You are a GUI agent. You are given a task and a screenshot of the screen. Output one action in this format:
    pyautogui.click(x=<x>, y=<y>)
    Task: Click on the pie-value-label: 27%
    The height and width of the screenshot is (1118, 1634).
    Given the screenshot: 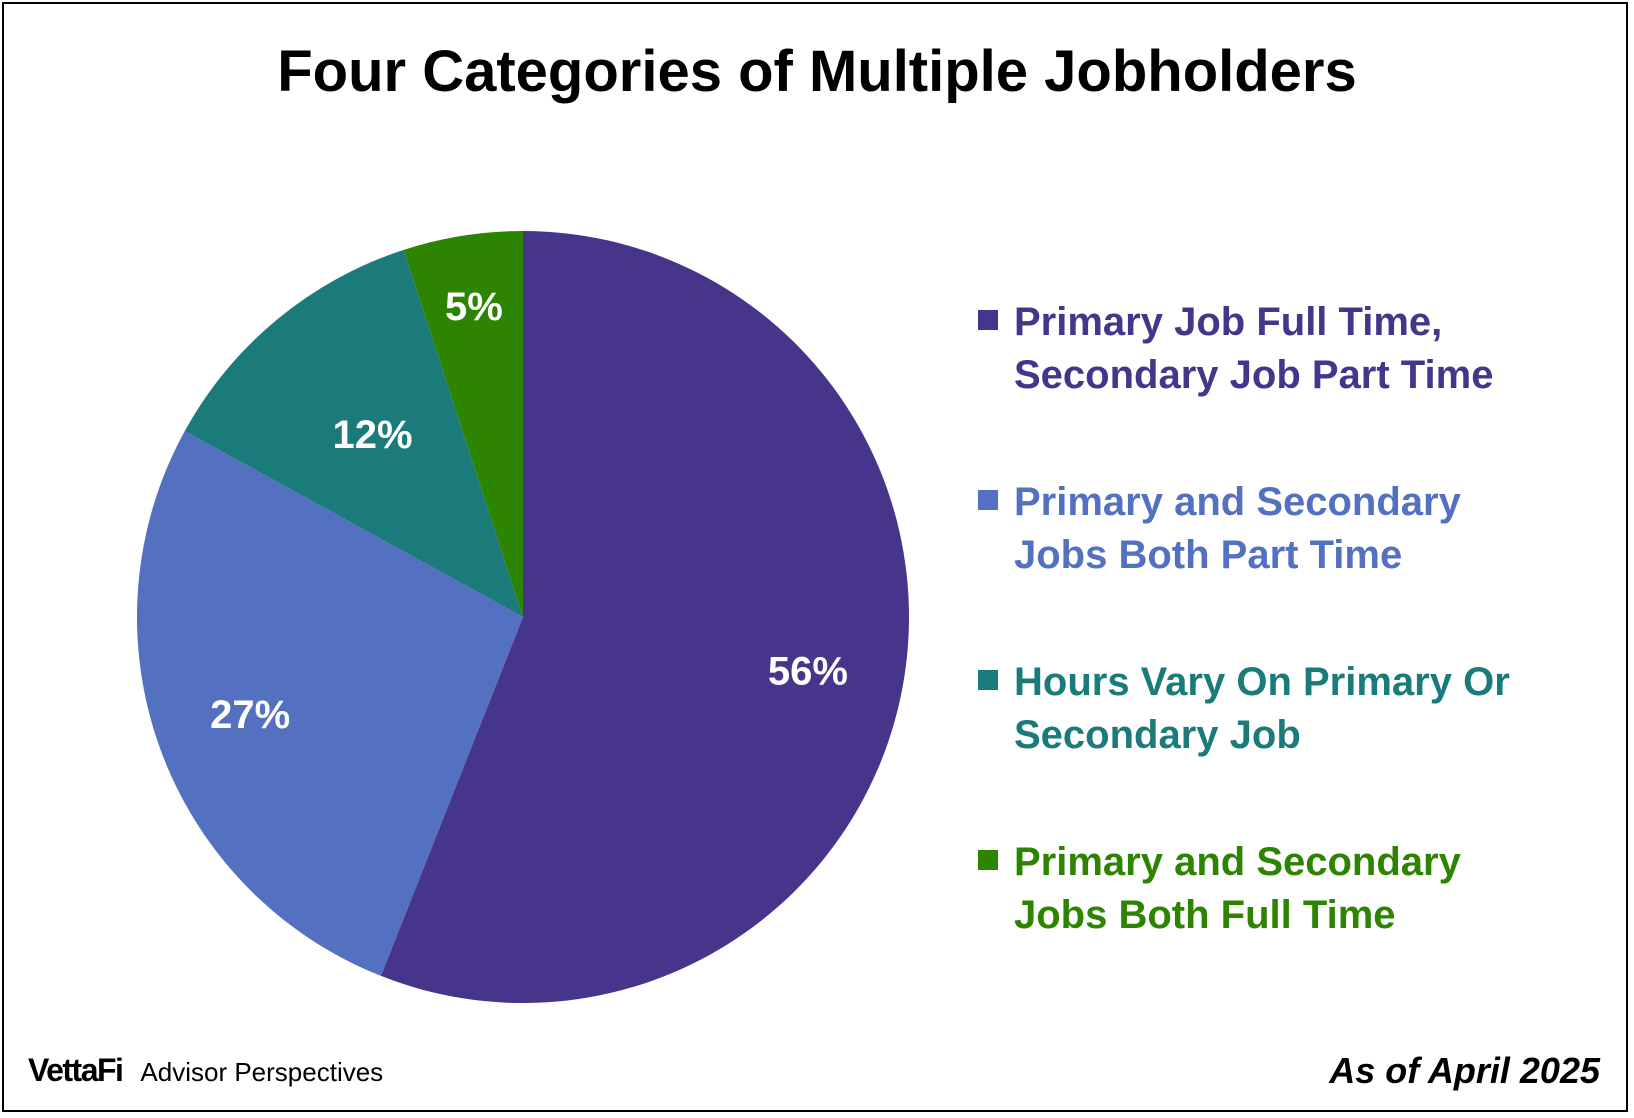 What is the action you would take?
    pyautogui.click(x=250, y=715)
    